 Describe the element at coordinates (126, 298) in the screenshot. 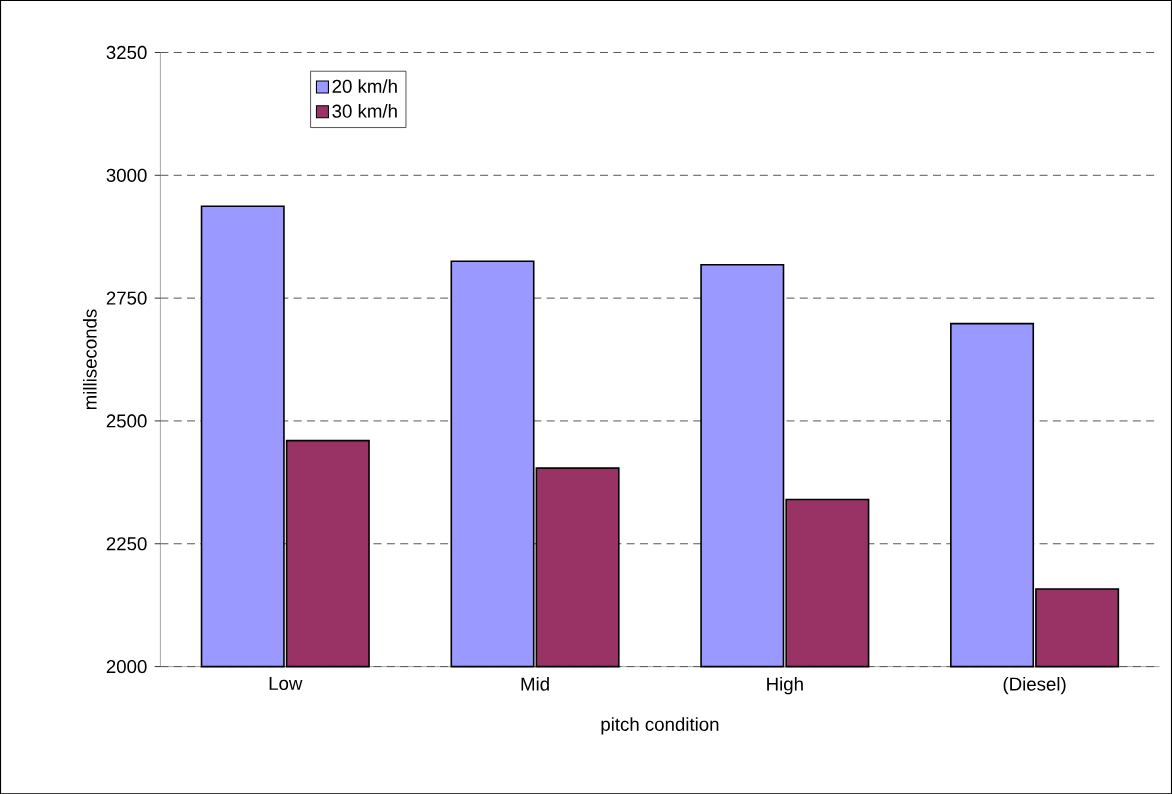

I see `y-tick-label: 2750` at that location.